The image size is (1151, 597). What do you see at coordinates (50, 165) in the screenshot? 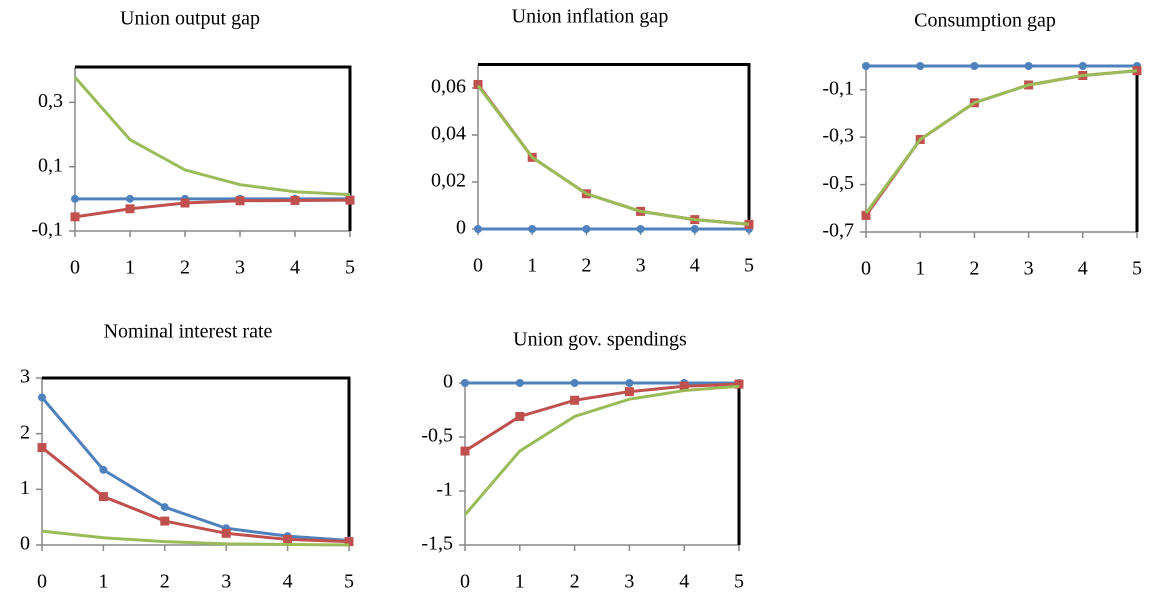
I see `y-tick-label: 0,1` at bounding box center [50, 165].